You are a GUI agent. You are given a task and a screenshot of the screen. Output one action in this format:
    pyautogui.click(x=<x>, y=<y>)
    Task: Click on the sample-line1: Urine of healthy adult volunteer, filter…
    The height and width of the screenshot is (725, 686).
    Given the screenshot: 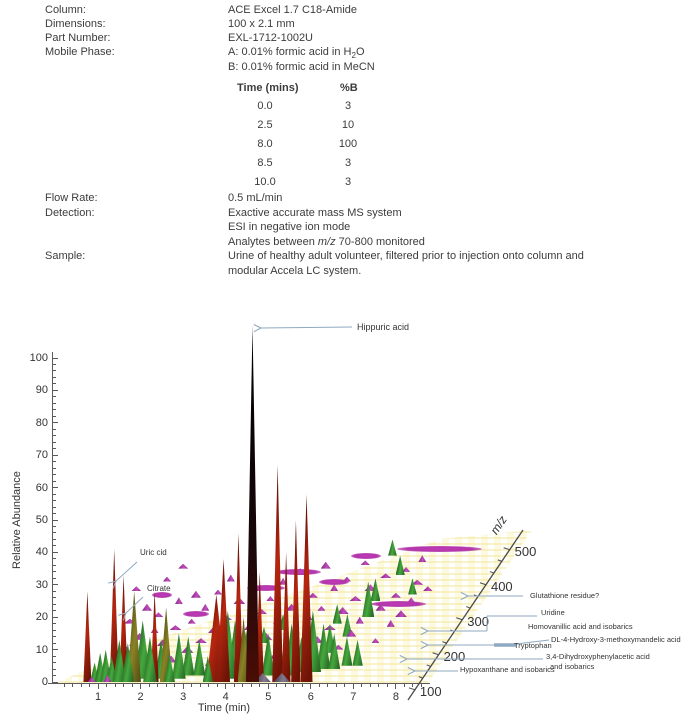 What is the action you would take?
    pyautogui.click(x=406, y=256)
    